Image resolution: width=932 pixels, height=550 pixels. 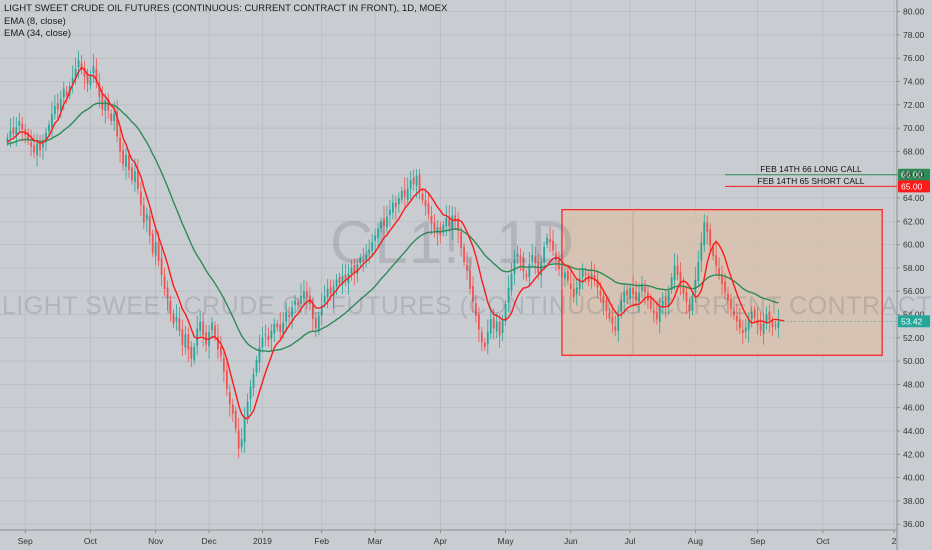 What do you see at coordinates (35, 21) in the screenshot?
I see `ema-fast-label: EMA (8, close)` at bounding box center [35, 21].